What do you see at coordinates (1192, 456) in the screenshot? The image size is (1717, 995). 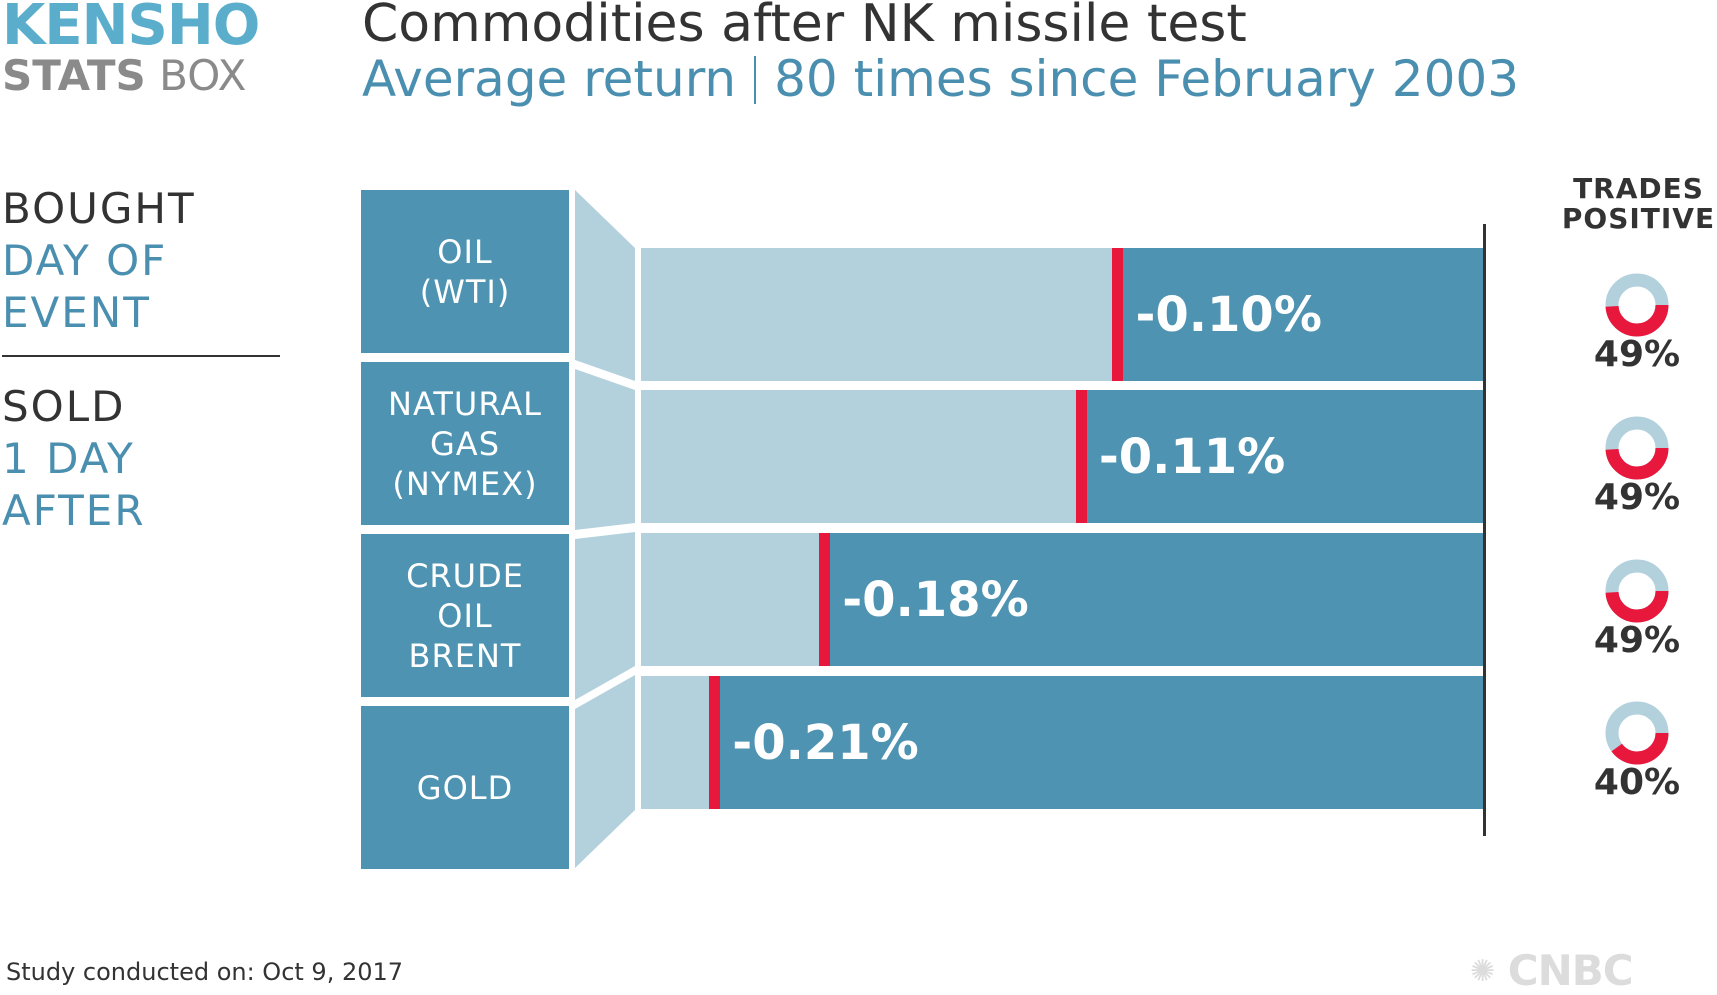 I see `bar-value-label: -0.11%` at bounding box center [1192, 456].